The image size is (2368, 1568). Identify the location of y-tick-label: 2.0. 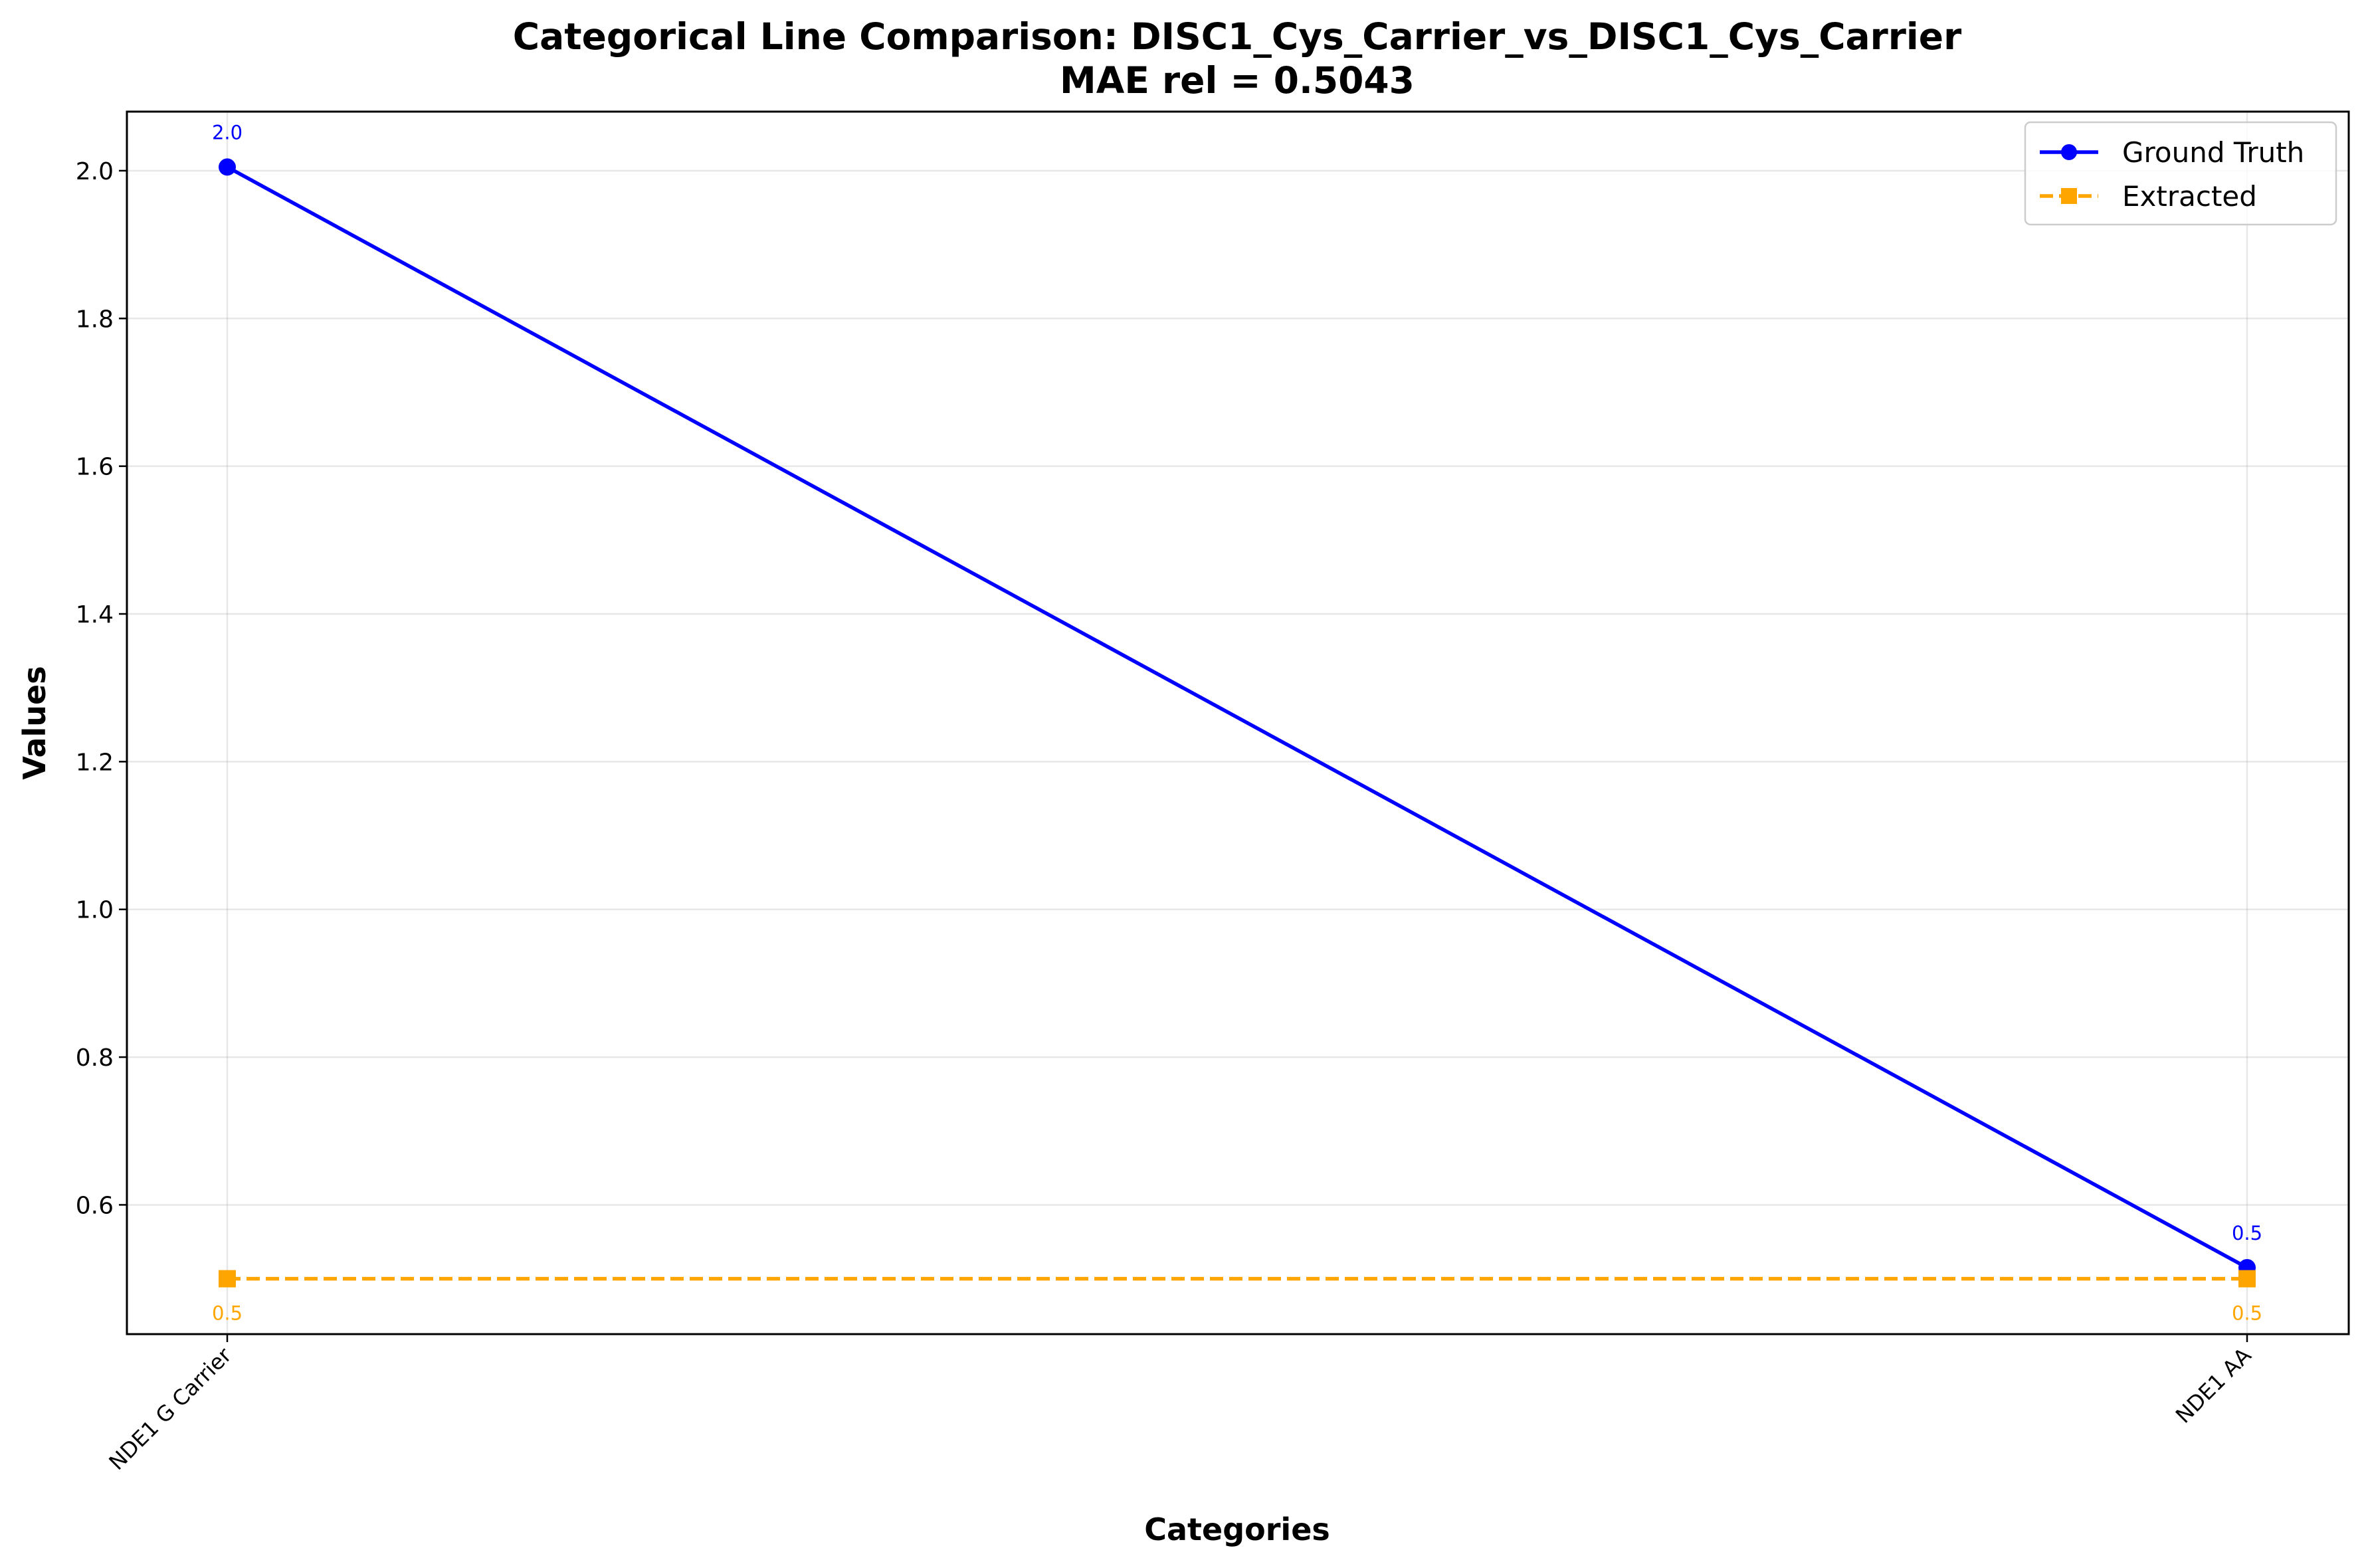
(95, 171).